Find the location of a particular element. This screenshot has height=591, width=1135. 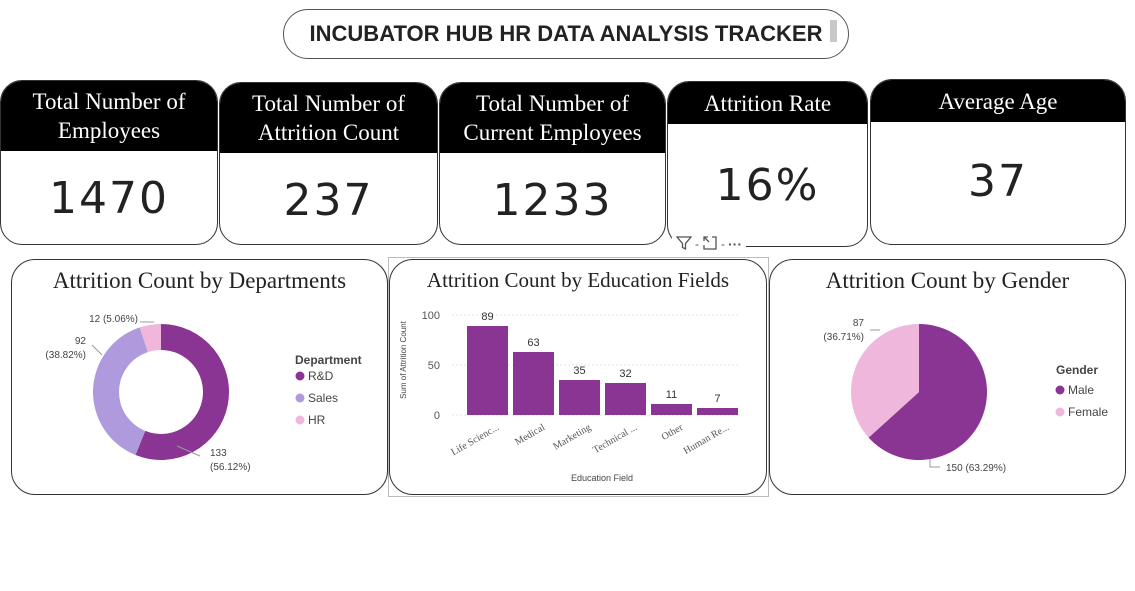

kpi-header: Total Number of Current Employees is located at coordinates (552, 118).